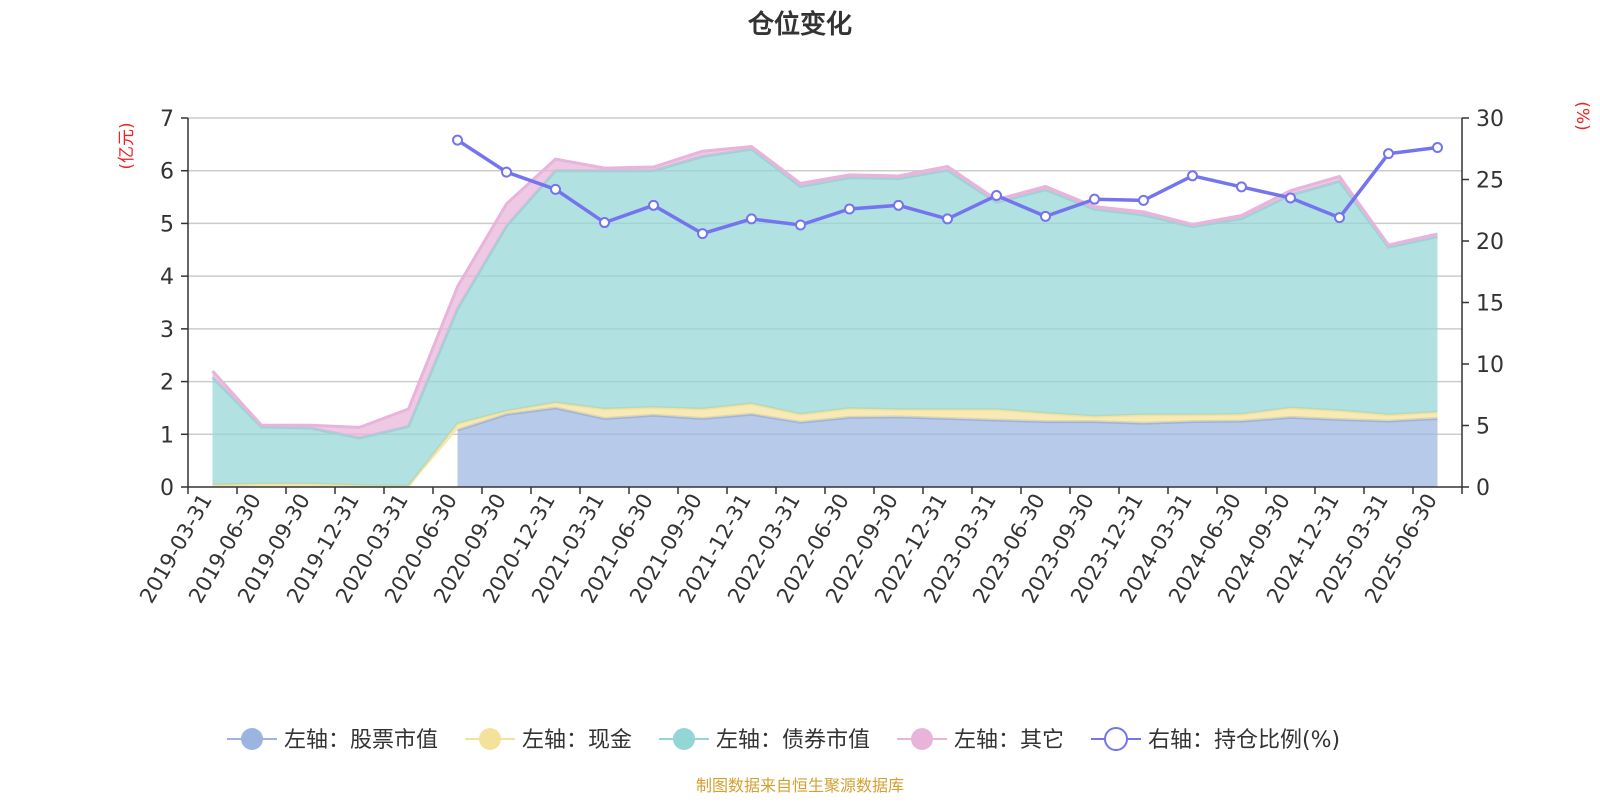  What do you see at coordinates (167, 224) in the screenshot?
I see `left-tick-label: 5` at bounding box center [167, 224].